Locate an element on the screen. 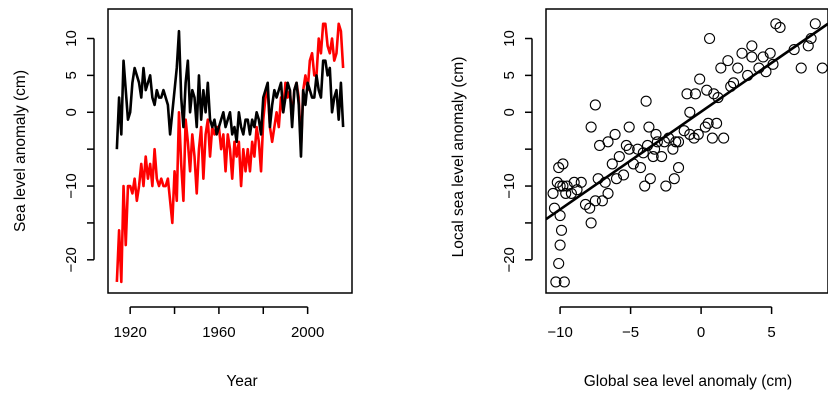 This screenshot has height=396, width=828. x-axis-right: −10 −5 0 5 is located at coordinates (661, 323).